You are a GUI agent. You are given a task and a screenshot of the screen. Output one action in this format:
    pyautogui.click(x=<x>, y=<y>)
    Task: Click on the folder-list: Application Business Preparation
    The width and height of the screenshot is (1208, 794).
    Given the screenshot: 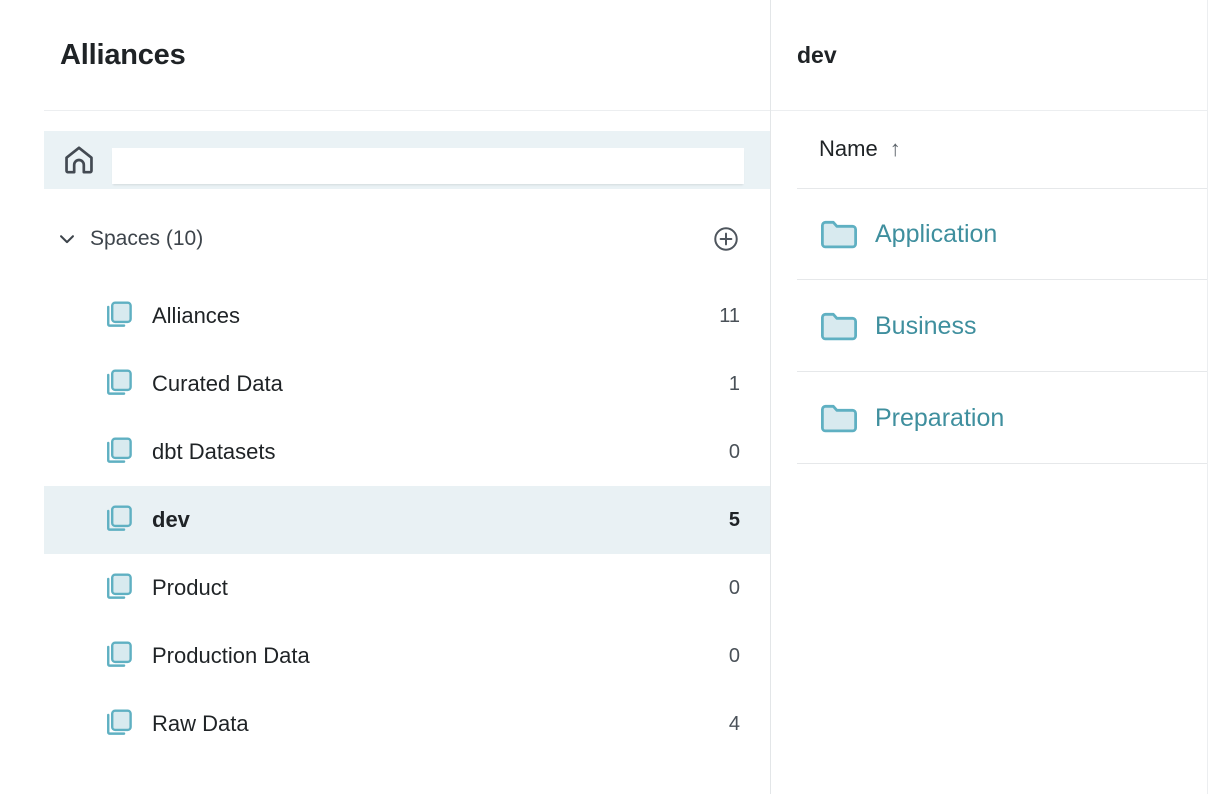 What is the action you would take?
    pyautogui.click(x=989, y=326)
    